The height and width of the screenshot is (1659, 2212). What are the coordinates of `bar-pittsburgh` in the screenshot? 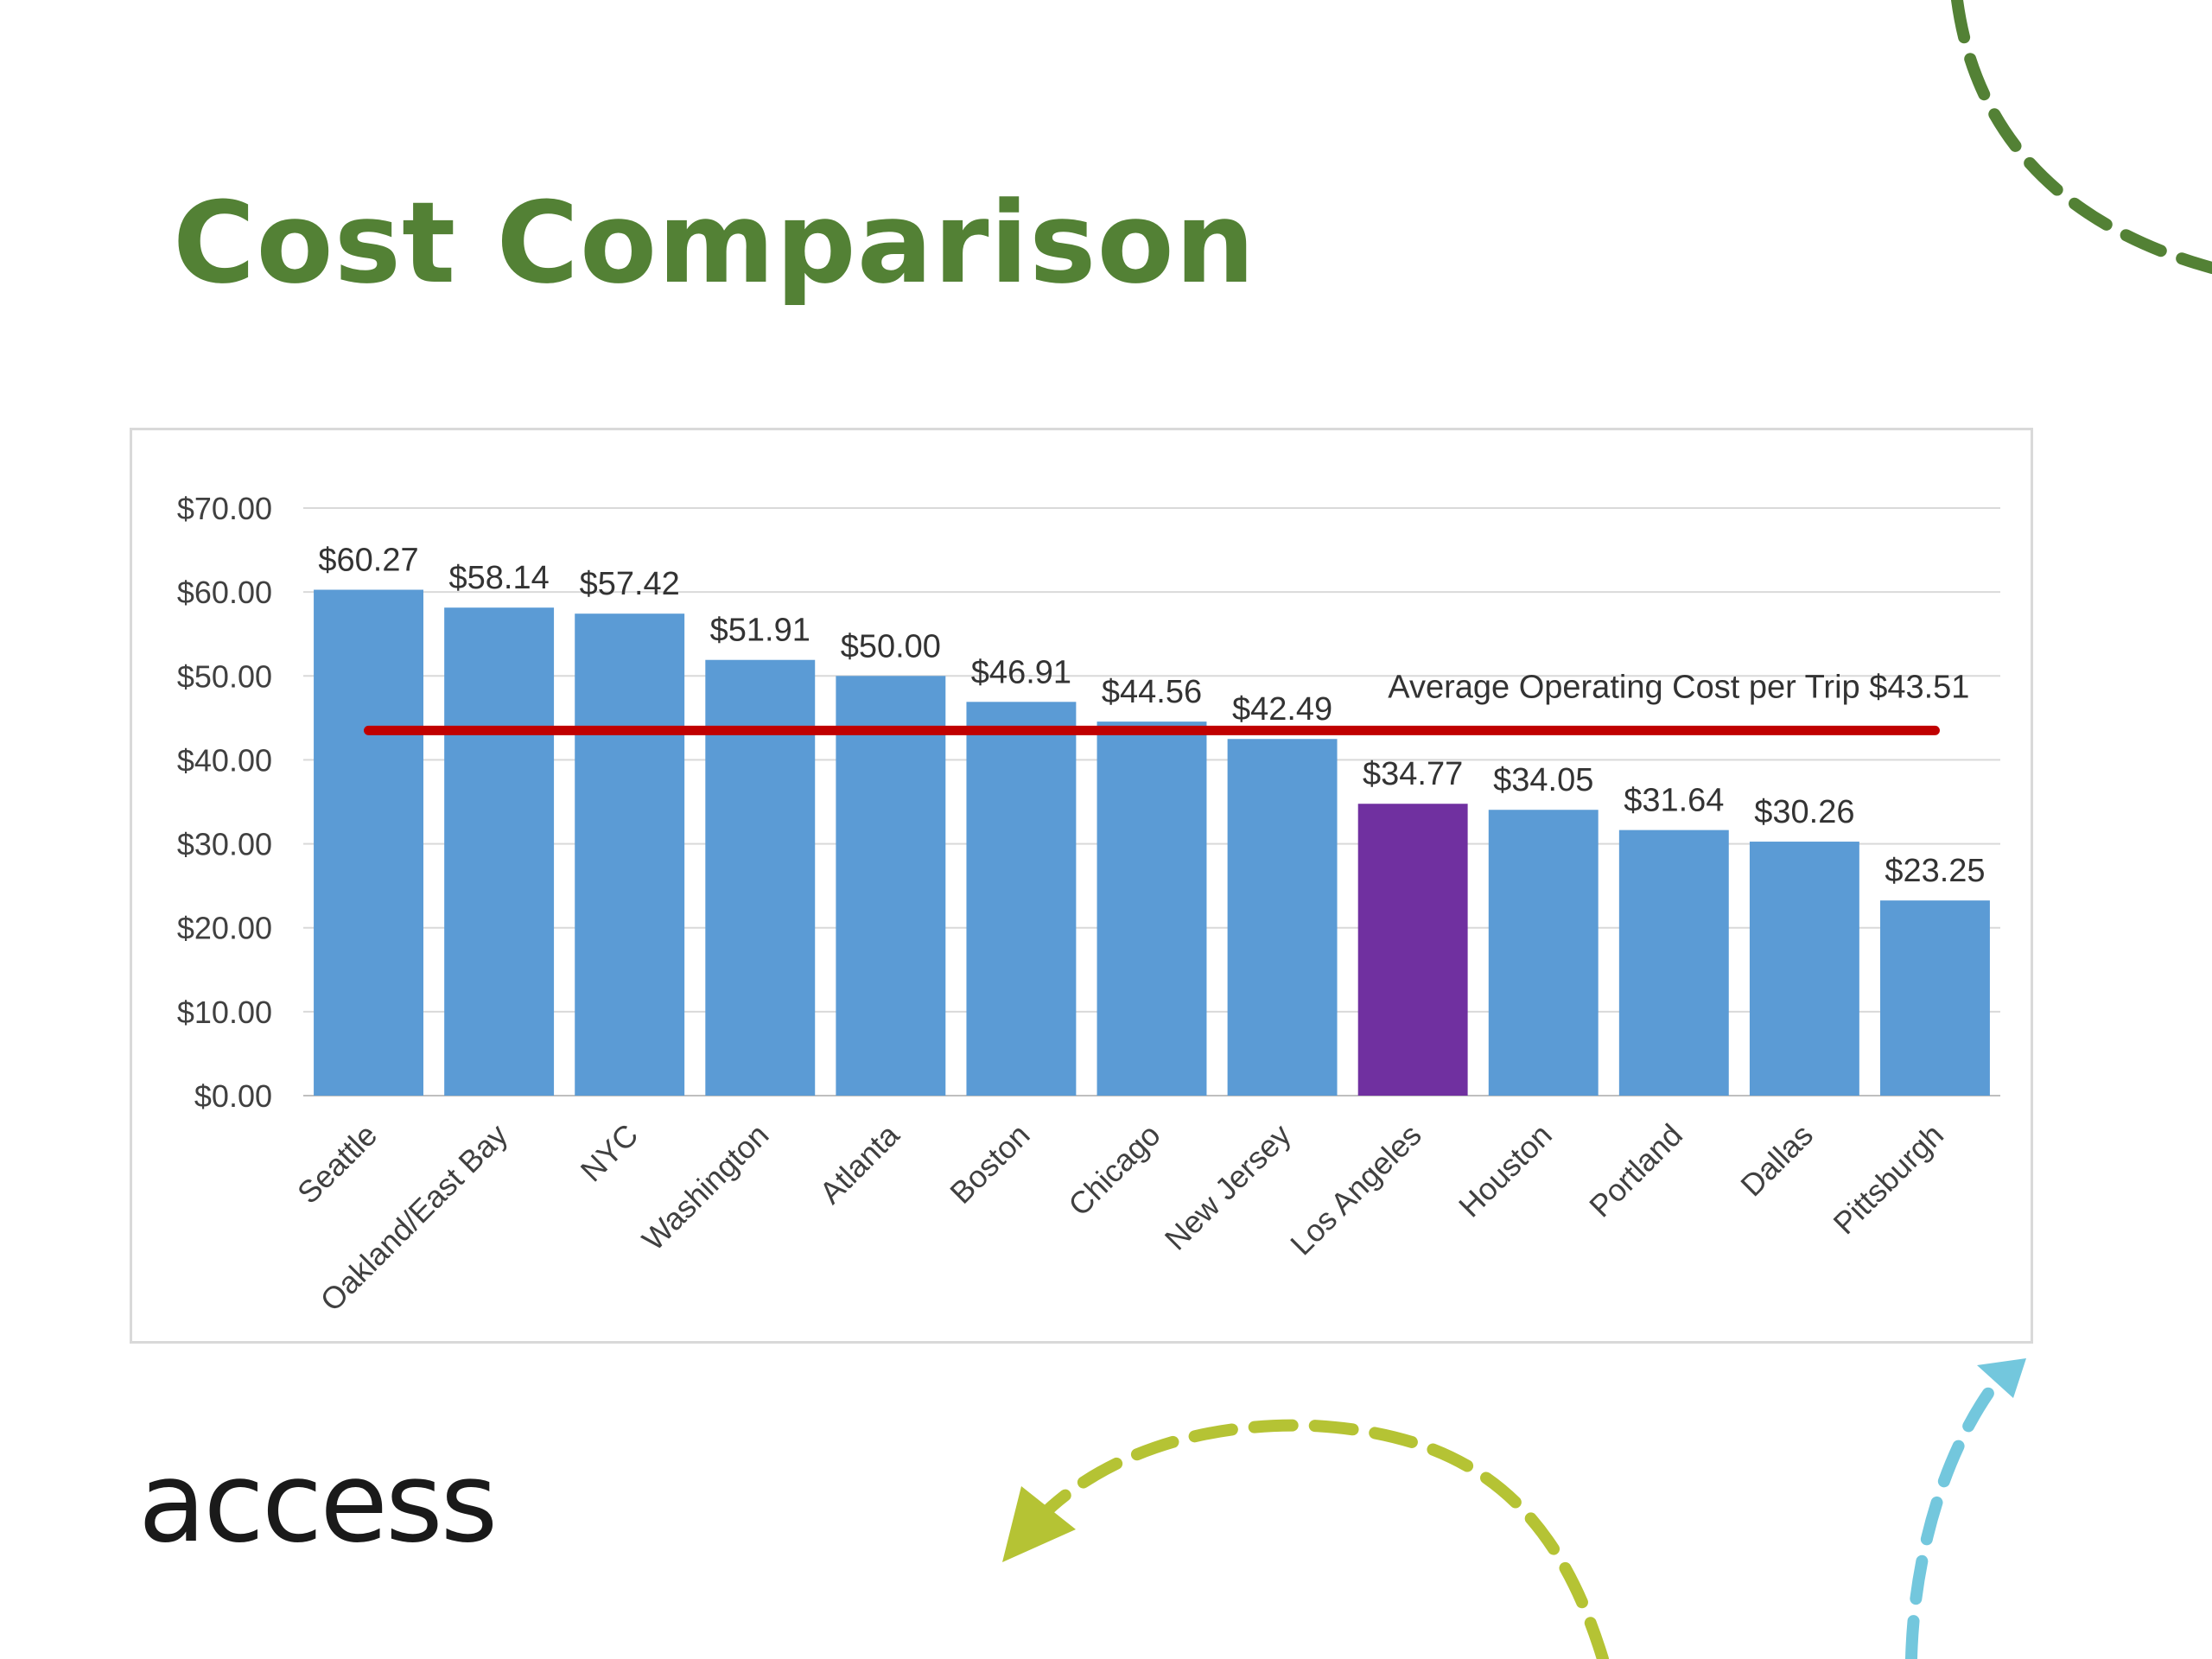 It's located at (1935, 998).